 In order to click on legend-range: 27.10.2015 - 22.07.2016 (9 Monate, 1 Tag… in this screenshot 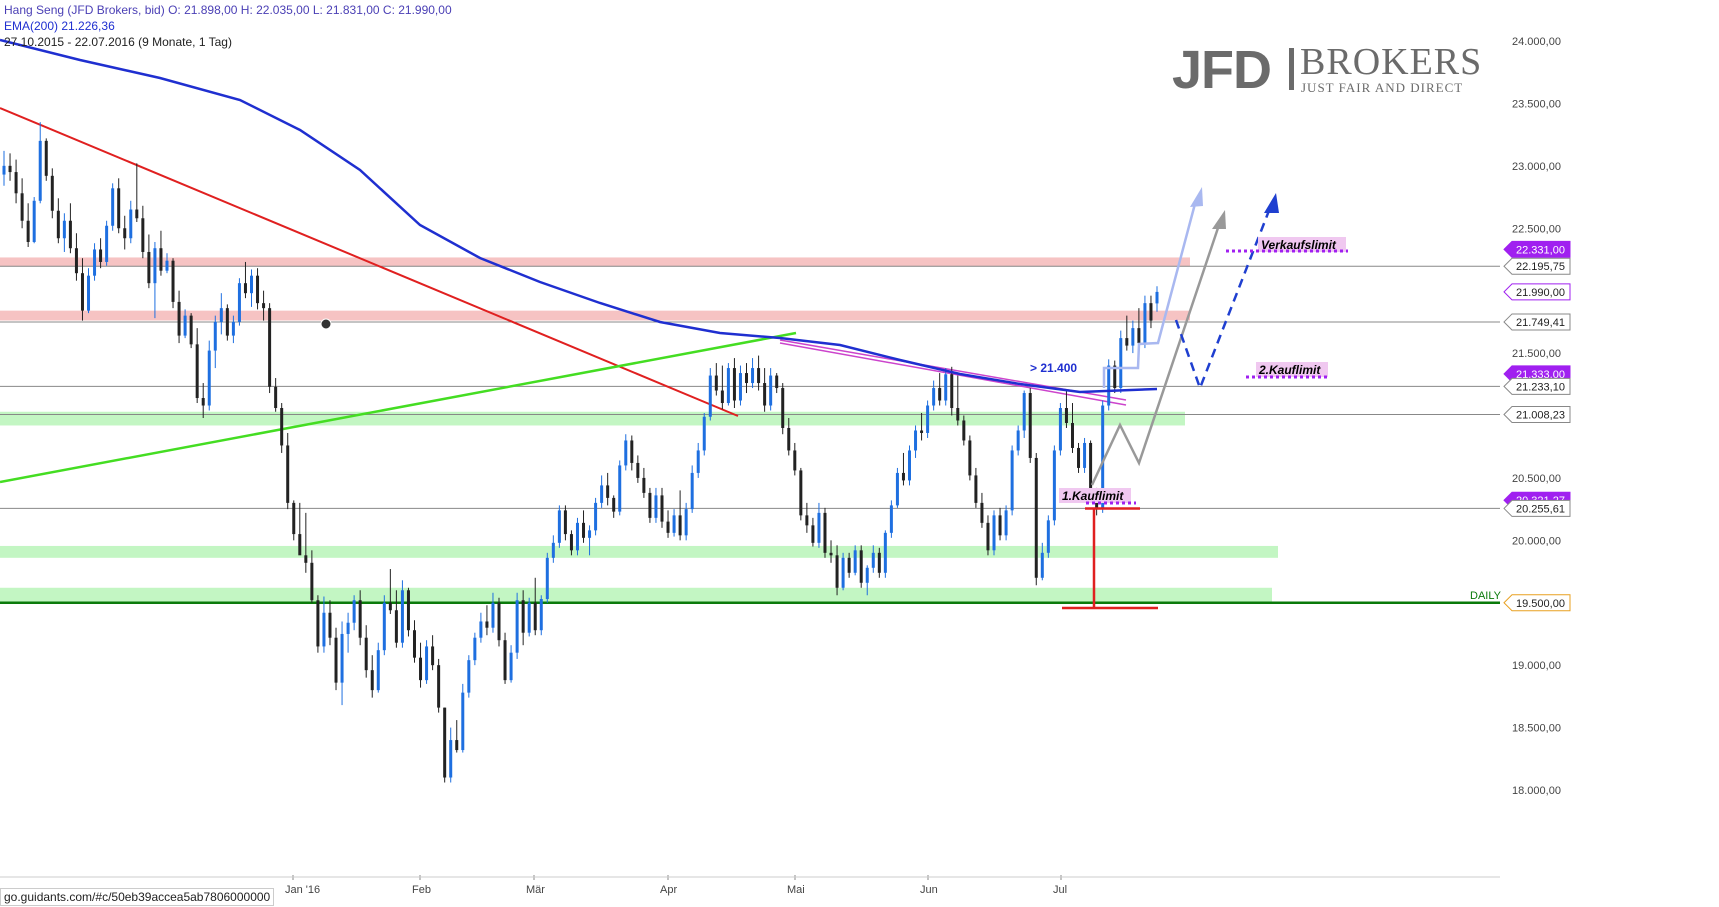, I will do `click(118, 42)`.